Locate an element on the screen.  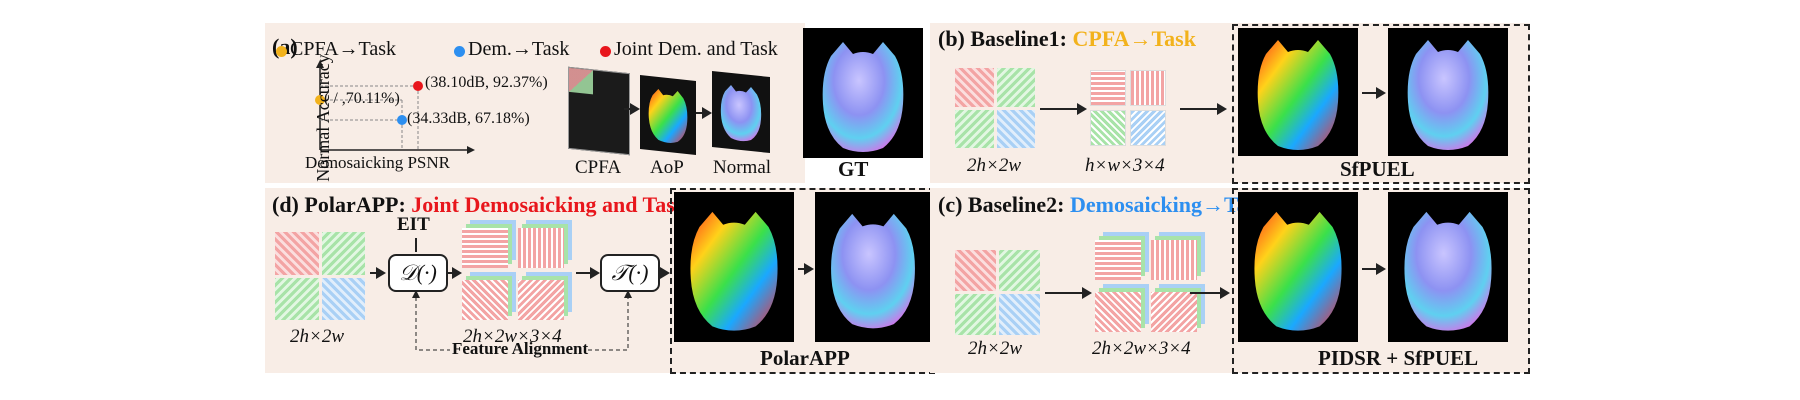
normal-label: Normal is located at coordinates (742, 167).